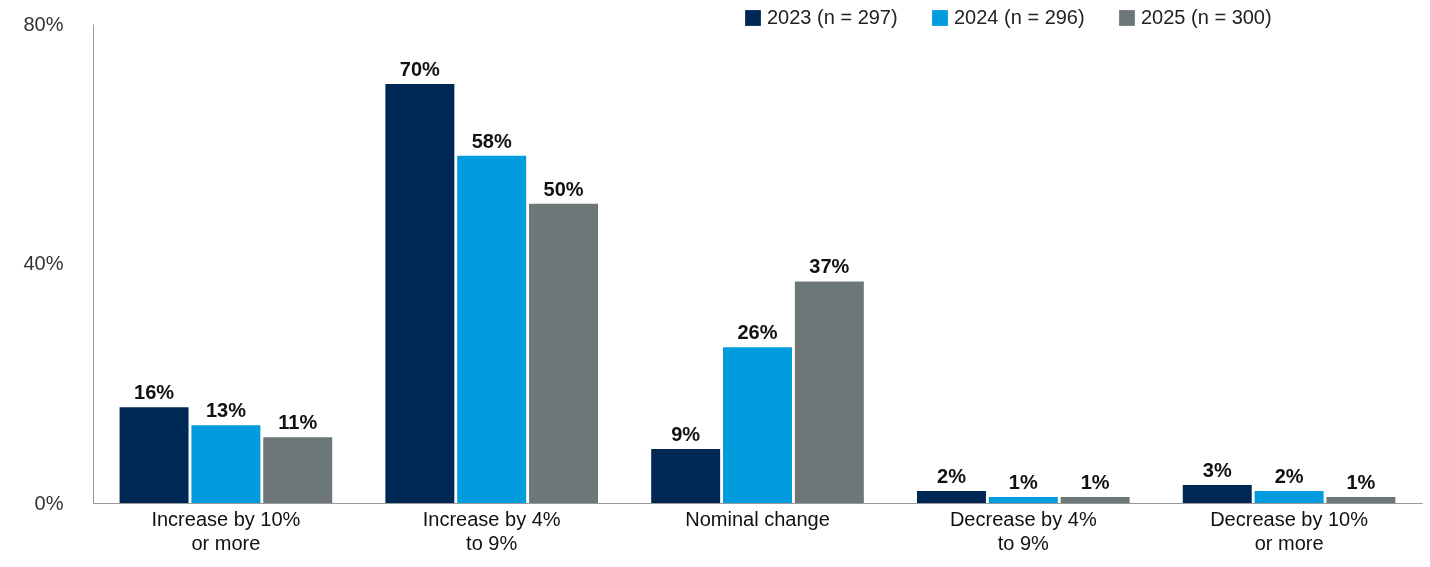 This screenshot has height=567, width=1430. I want to click on data-label: 70%, so click(420, 68).